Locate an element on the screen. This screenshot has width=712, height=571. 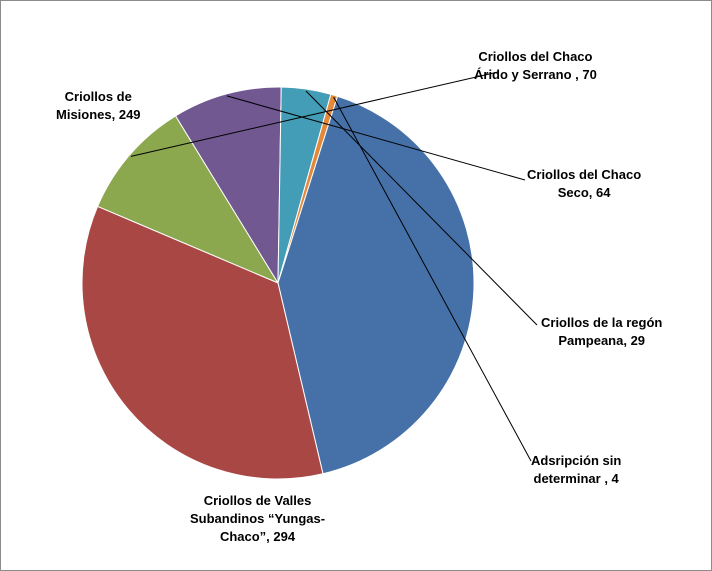
data-label-chaco-arido: Criollos del Chaco Árido y Serrano , 70 is located at coordinates (535, 66).